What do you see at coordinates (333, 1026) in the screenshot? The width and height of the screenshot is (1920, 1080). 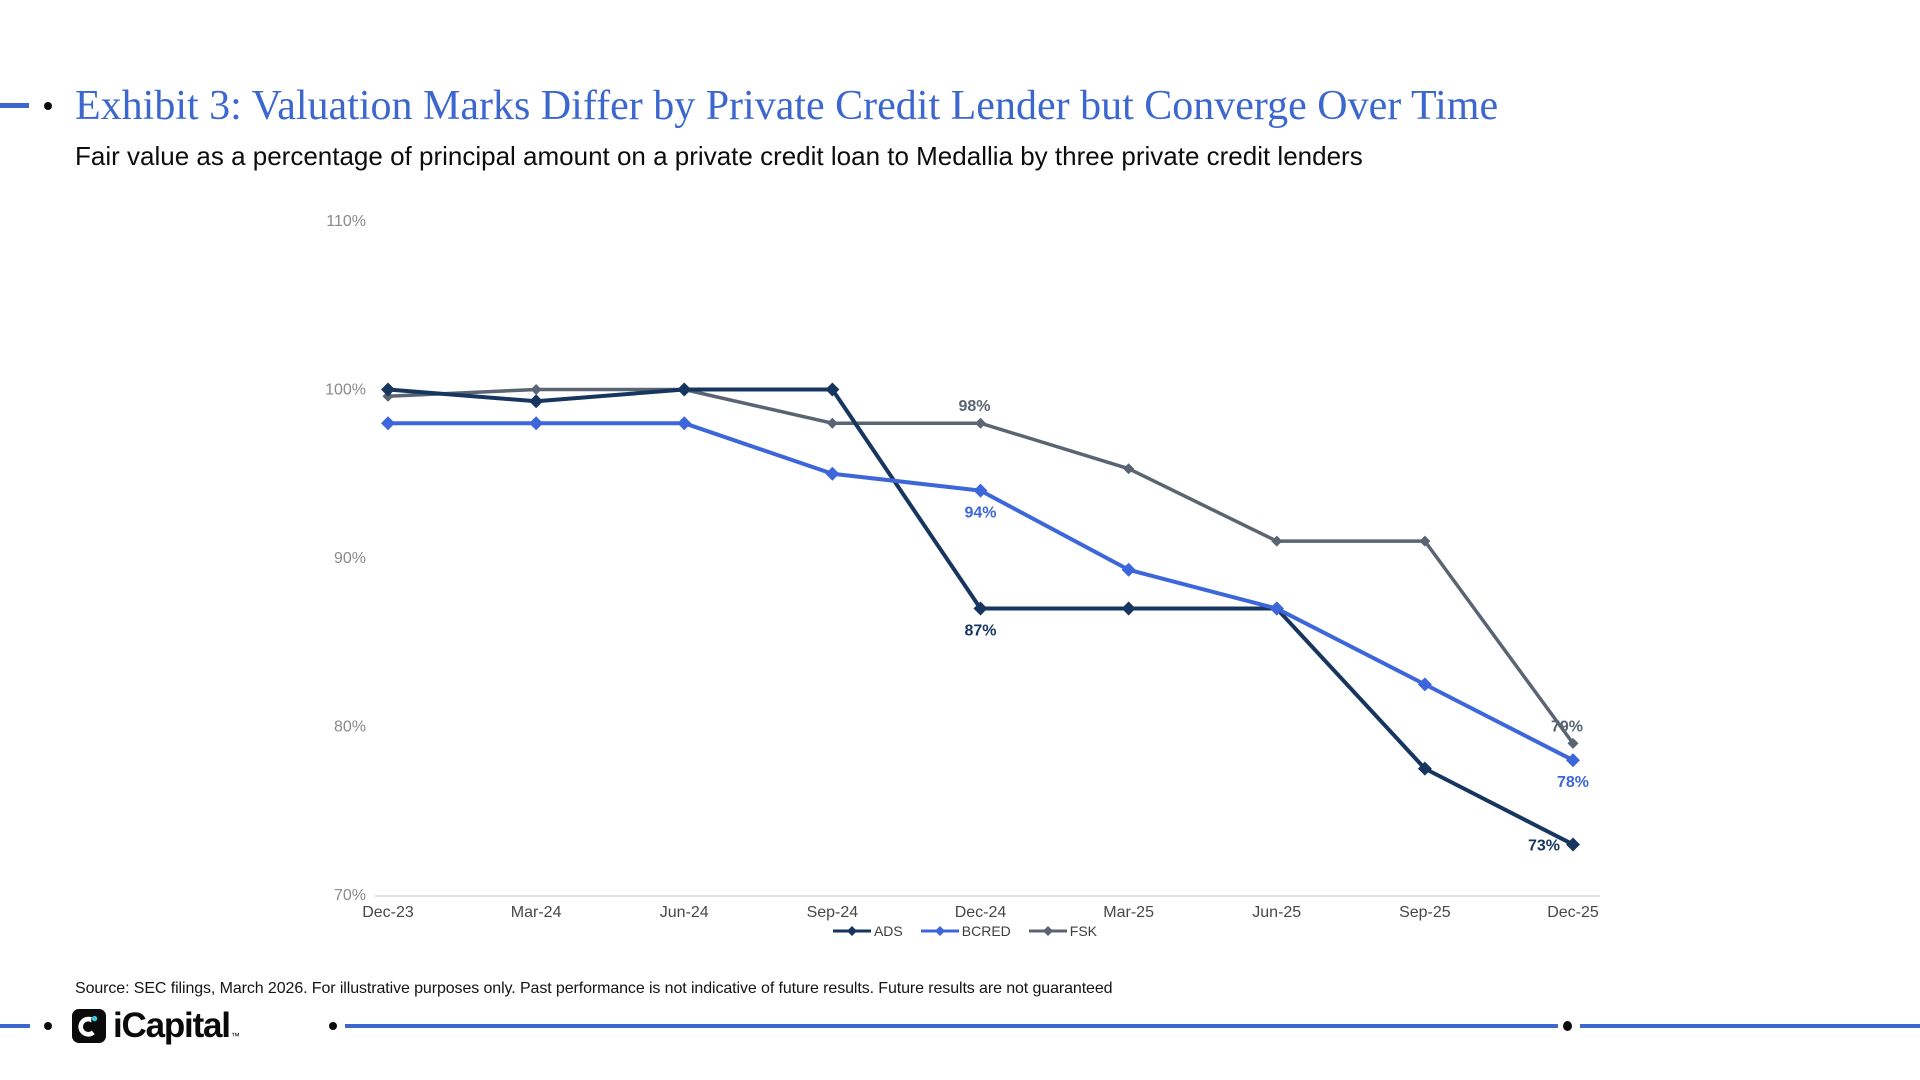 I see `footer-bullet-middle` at bounding box center [333, 1026].